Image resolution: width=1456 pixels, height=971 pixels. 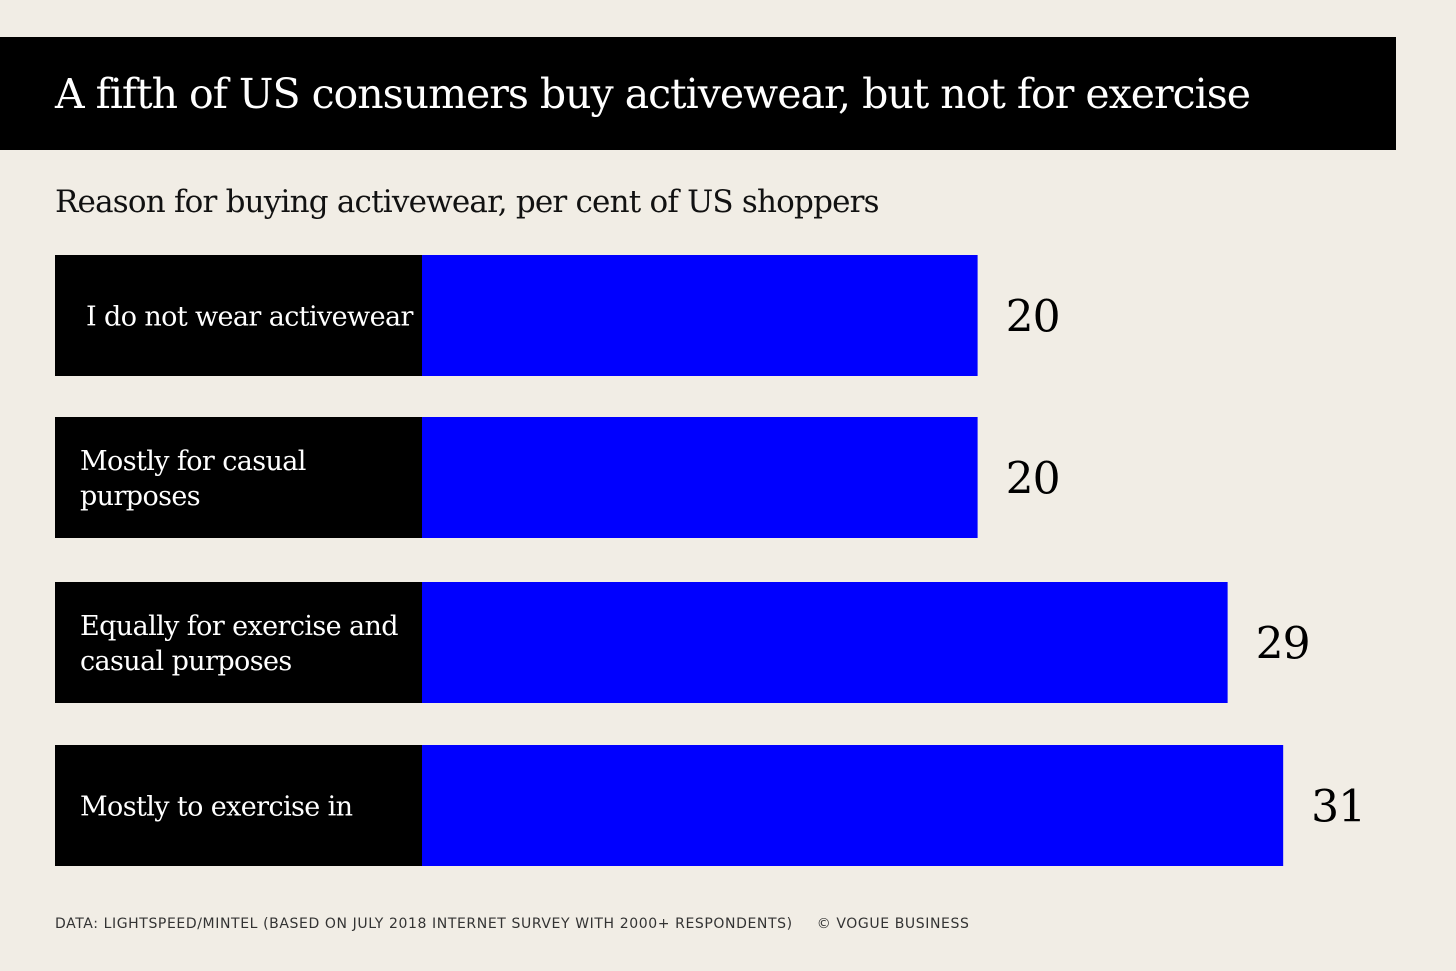 What do you see at coordinates (216, 807) in the screenshot?
I see `category-label: Mostly to exercise in` at bounding box center [216, 807].